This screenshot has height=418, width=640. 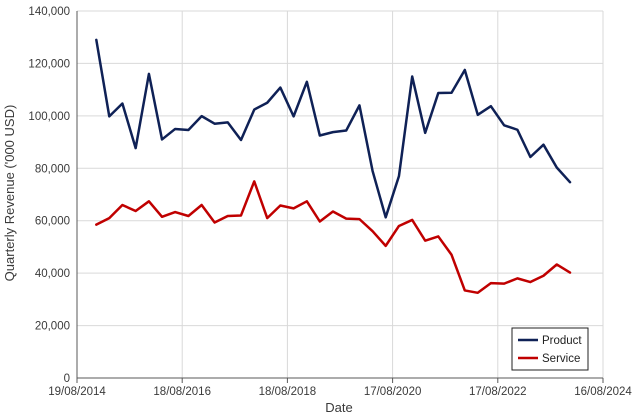 I want to click on x-axis-title: Date, so click(x=338, y=407).